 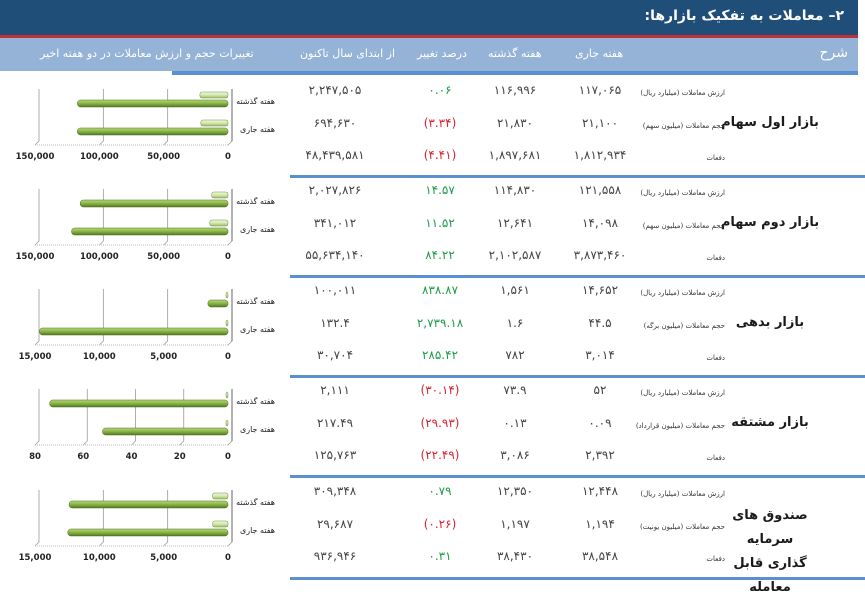 I want to click on bar-chart: 0 50,000 100,000 150,000 هفته گذشته هفته جاری, so click(x=145, y=225).